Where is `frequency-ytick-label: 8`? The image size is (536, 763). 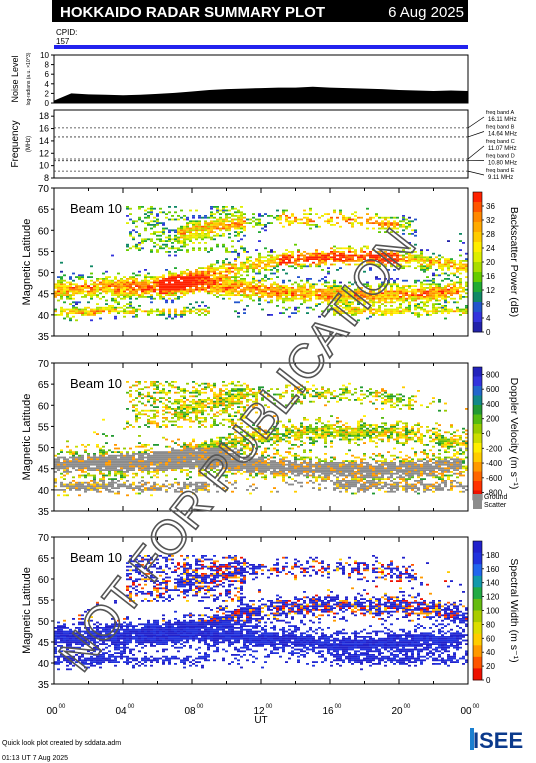 frequency-ytick-label: 8 is located at coordinates (46, 178).